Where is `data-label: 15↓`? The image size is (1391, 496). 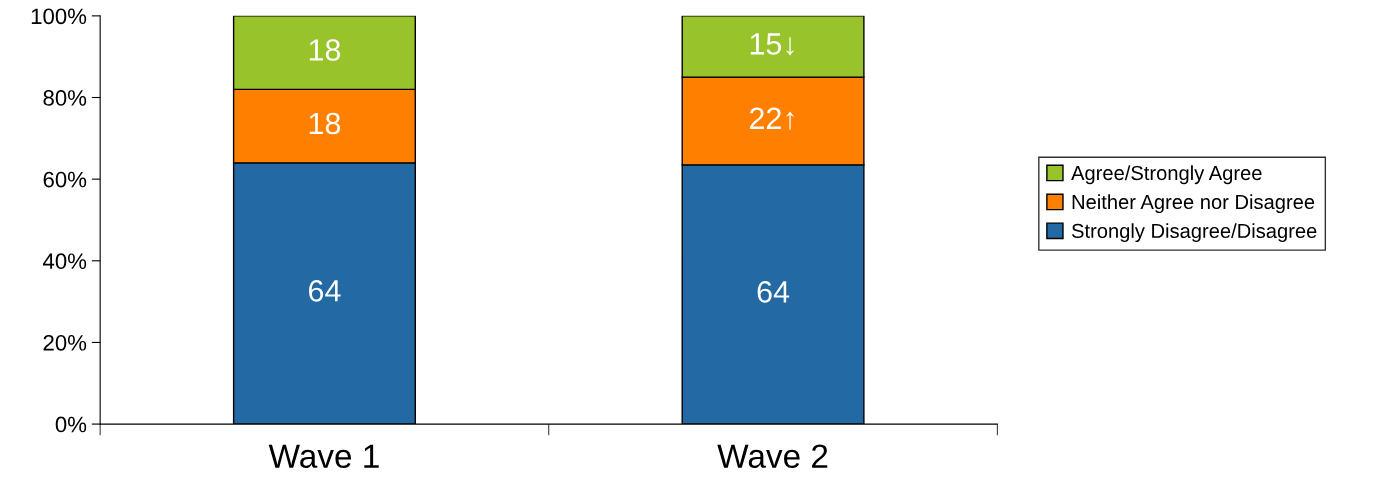 data-label: 15↓ is located at coordinates (772, 44).